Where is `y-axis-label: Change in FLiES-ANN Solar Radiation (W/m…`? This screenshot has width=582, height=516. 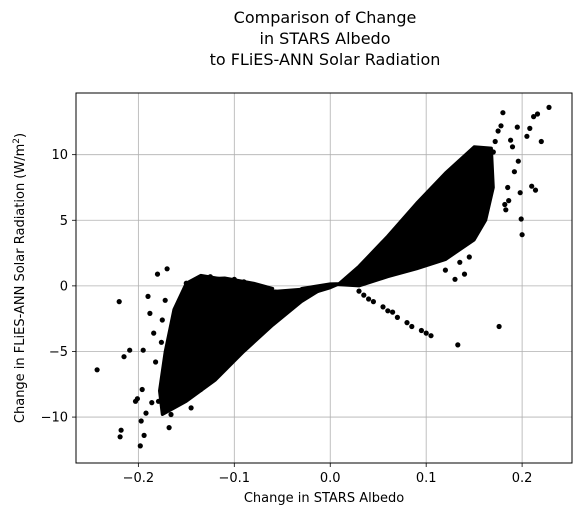 y-axis-label: Change in FLiES-ANN Solar Radiation (W/m… is located at coordinates (20, 278).